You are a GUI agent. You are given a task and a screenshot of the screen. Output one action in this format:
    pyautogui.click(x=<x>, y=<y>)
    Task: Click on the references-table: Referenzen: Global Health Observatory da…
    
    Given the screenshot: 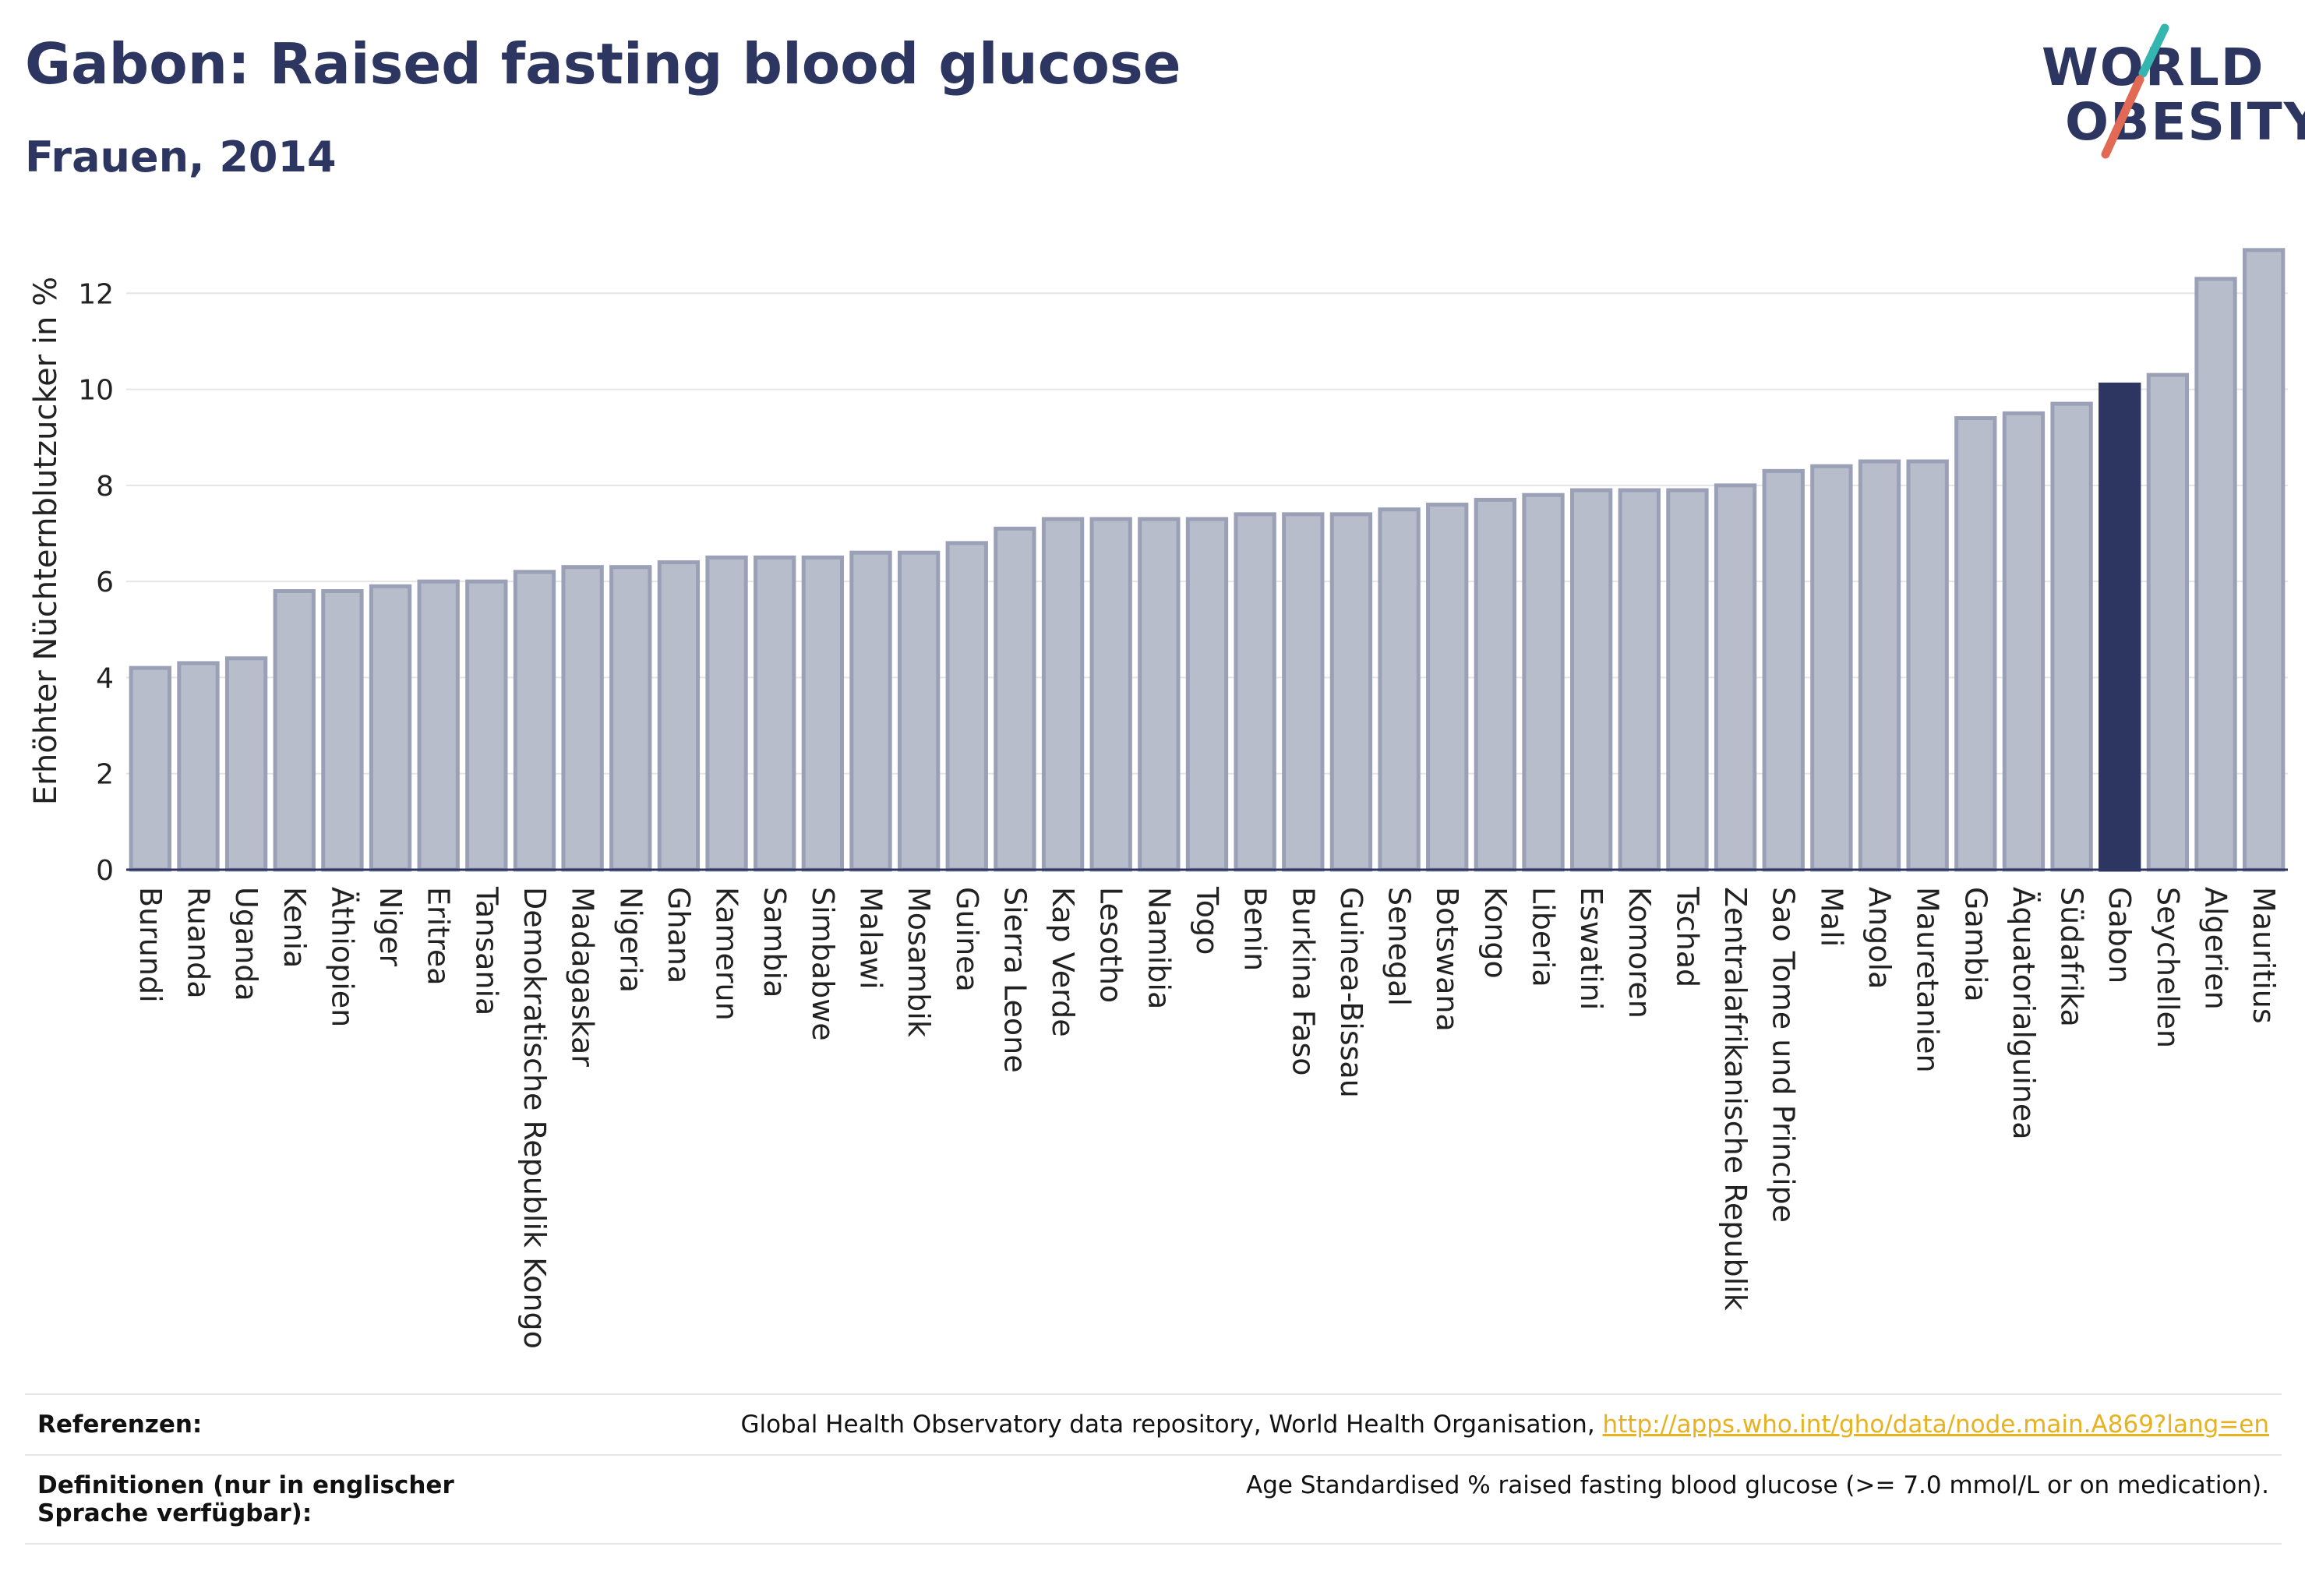 What is the action you would take?
    pyautogui.click(x=1153, y=1469)
    